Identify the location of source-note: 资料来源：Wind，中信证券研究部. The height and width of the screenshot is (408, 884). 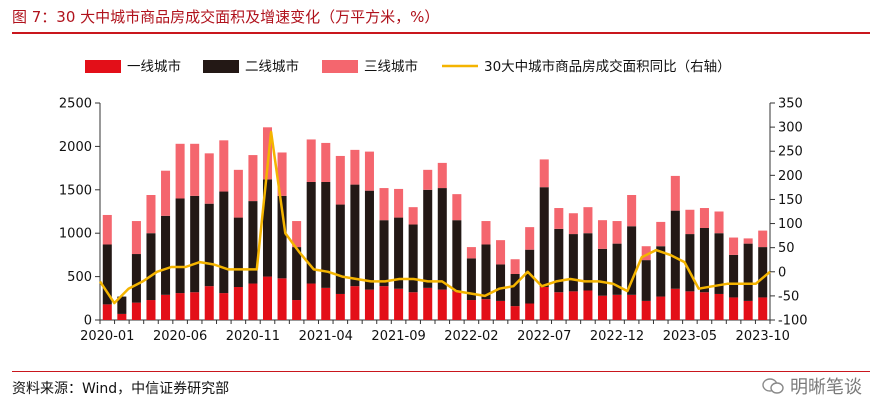
(121, 389).